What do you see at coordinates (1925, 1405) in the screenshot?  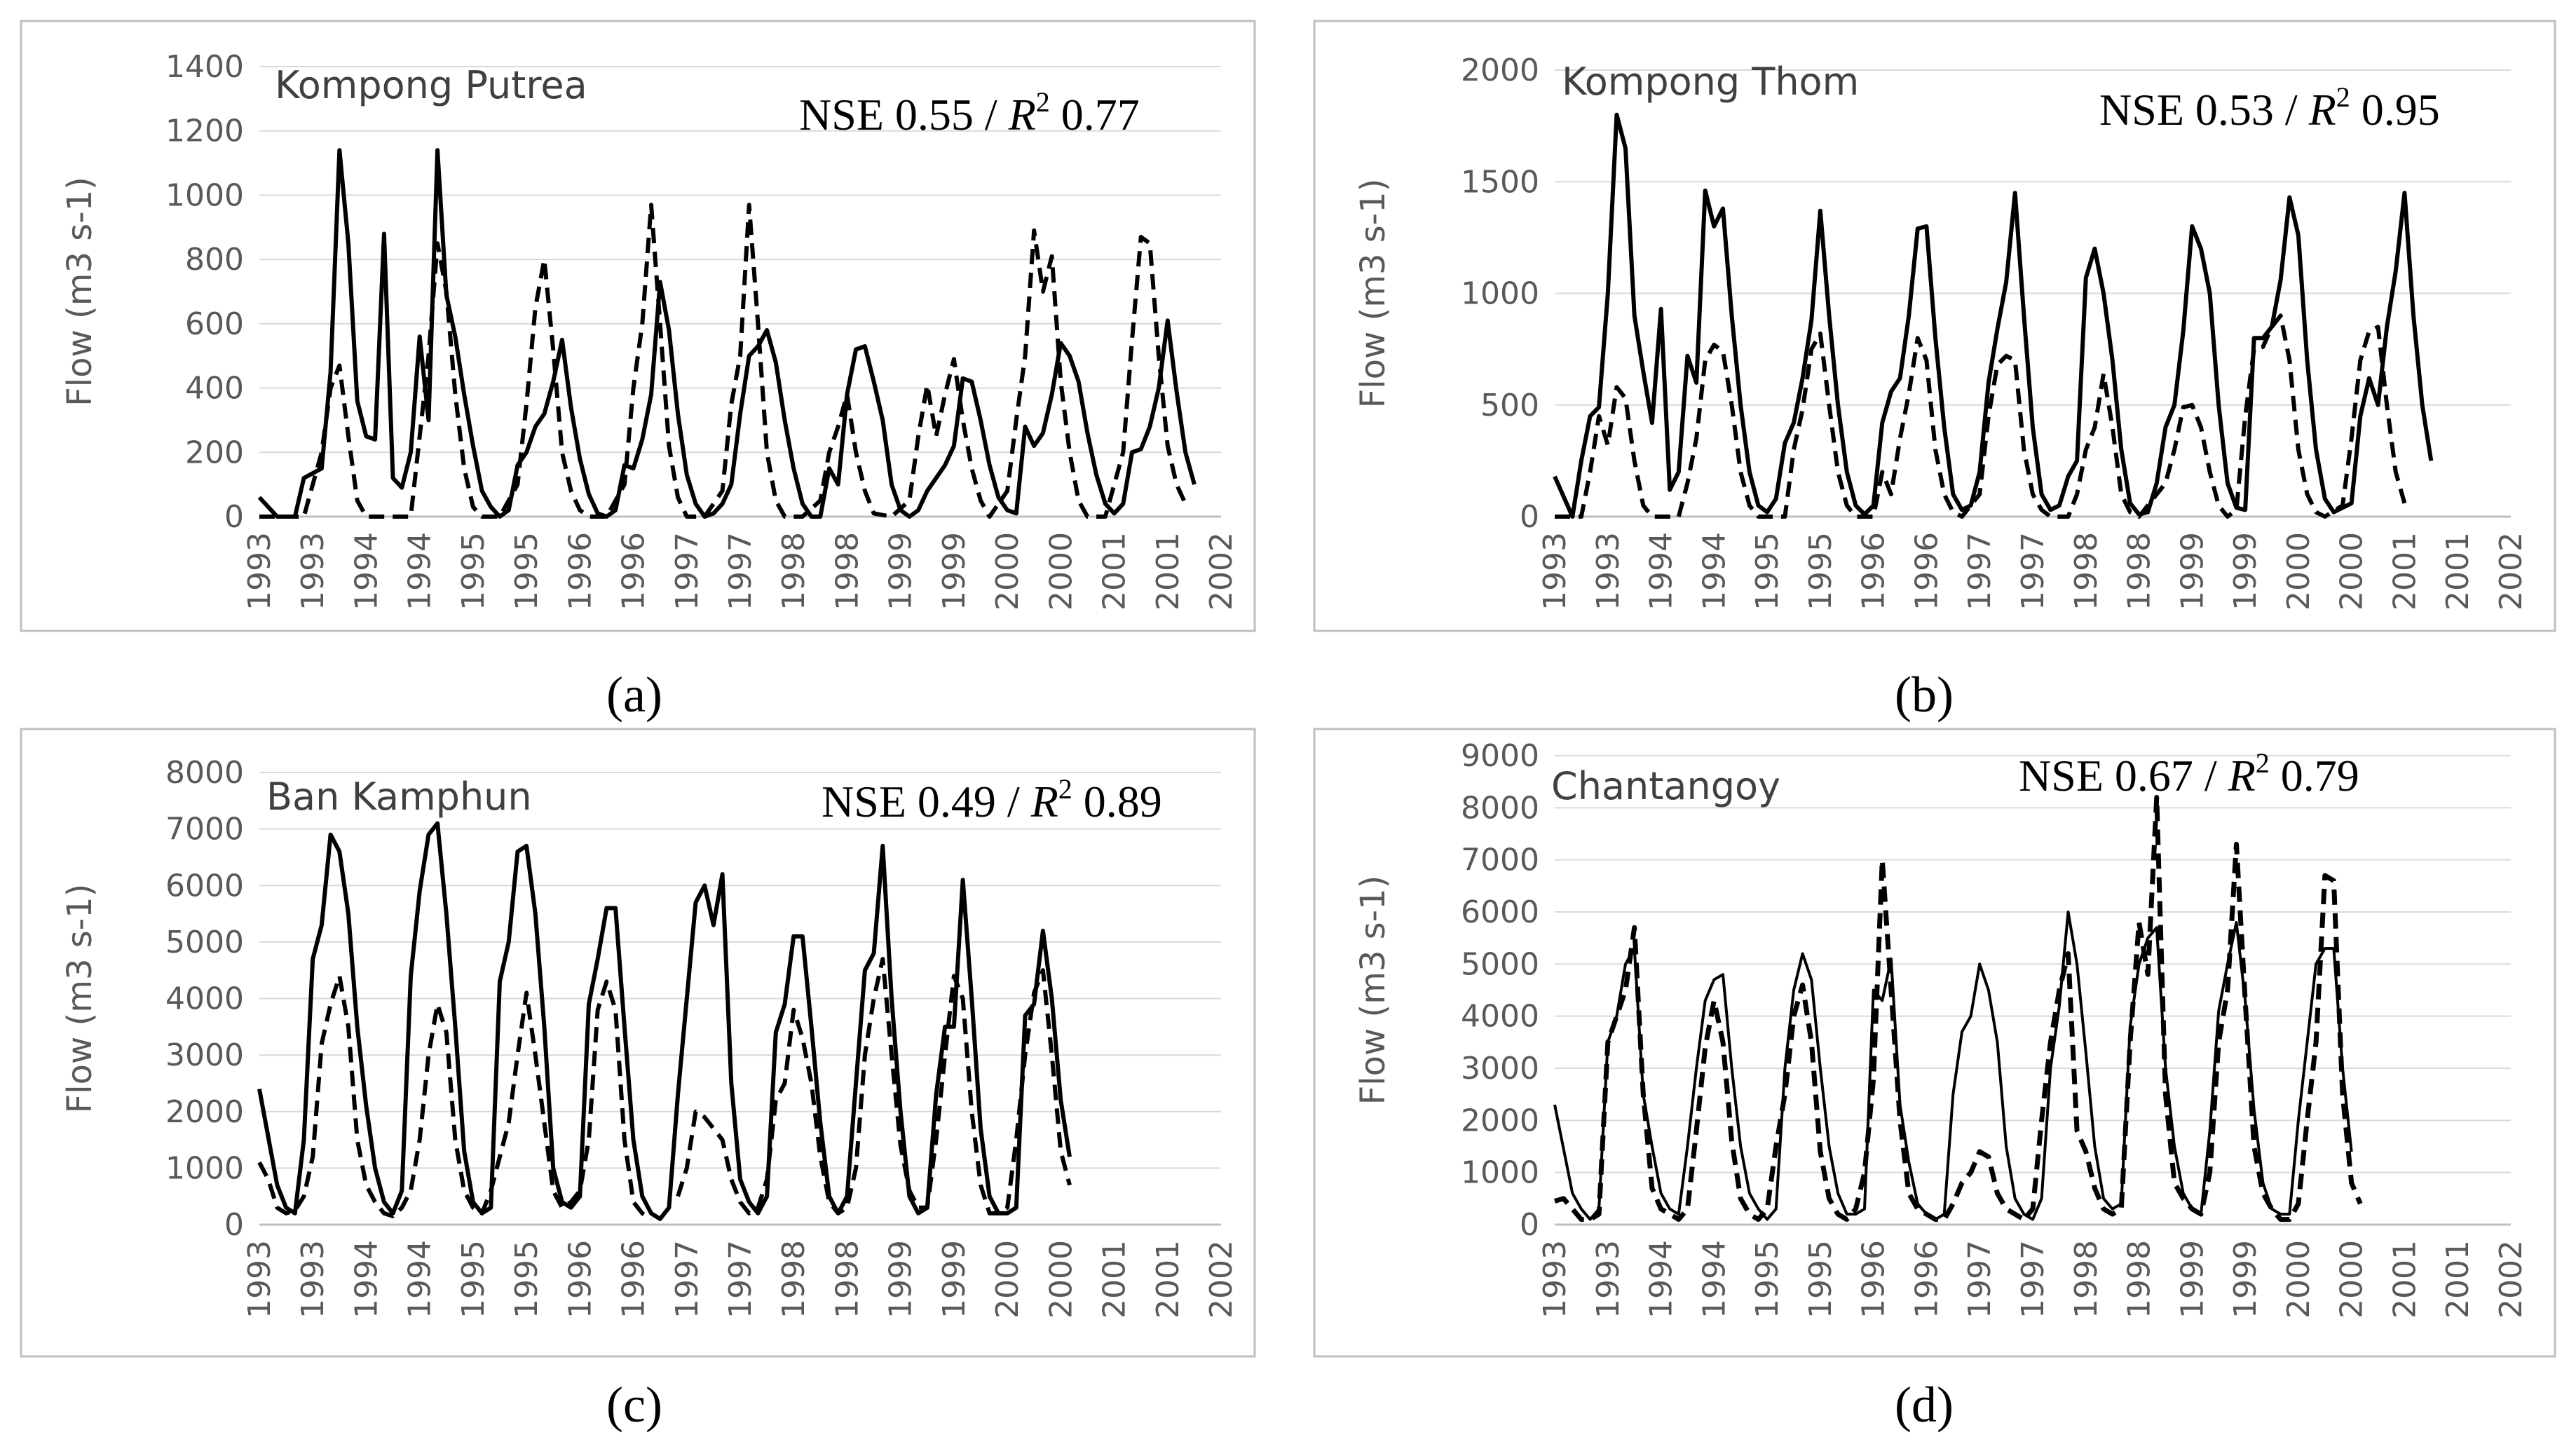 I see `panel-caption: (d)` at bounding box center [1925, 1405].